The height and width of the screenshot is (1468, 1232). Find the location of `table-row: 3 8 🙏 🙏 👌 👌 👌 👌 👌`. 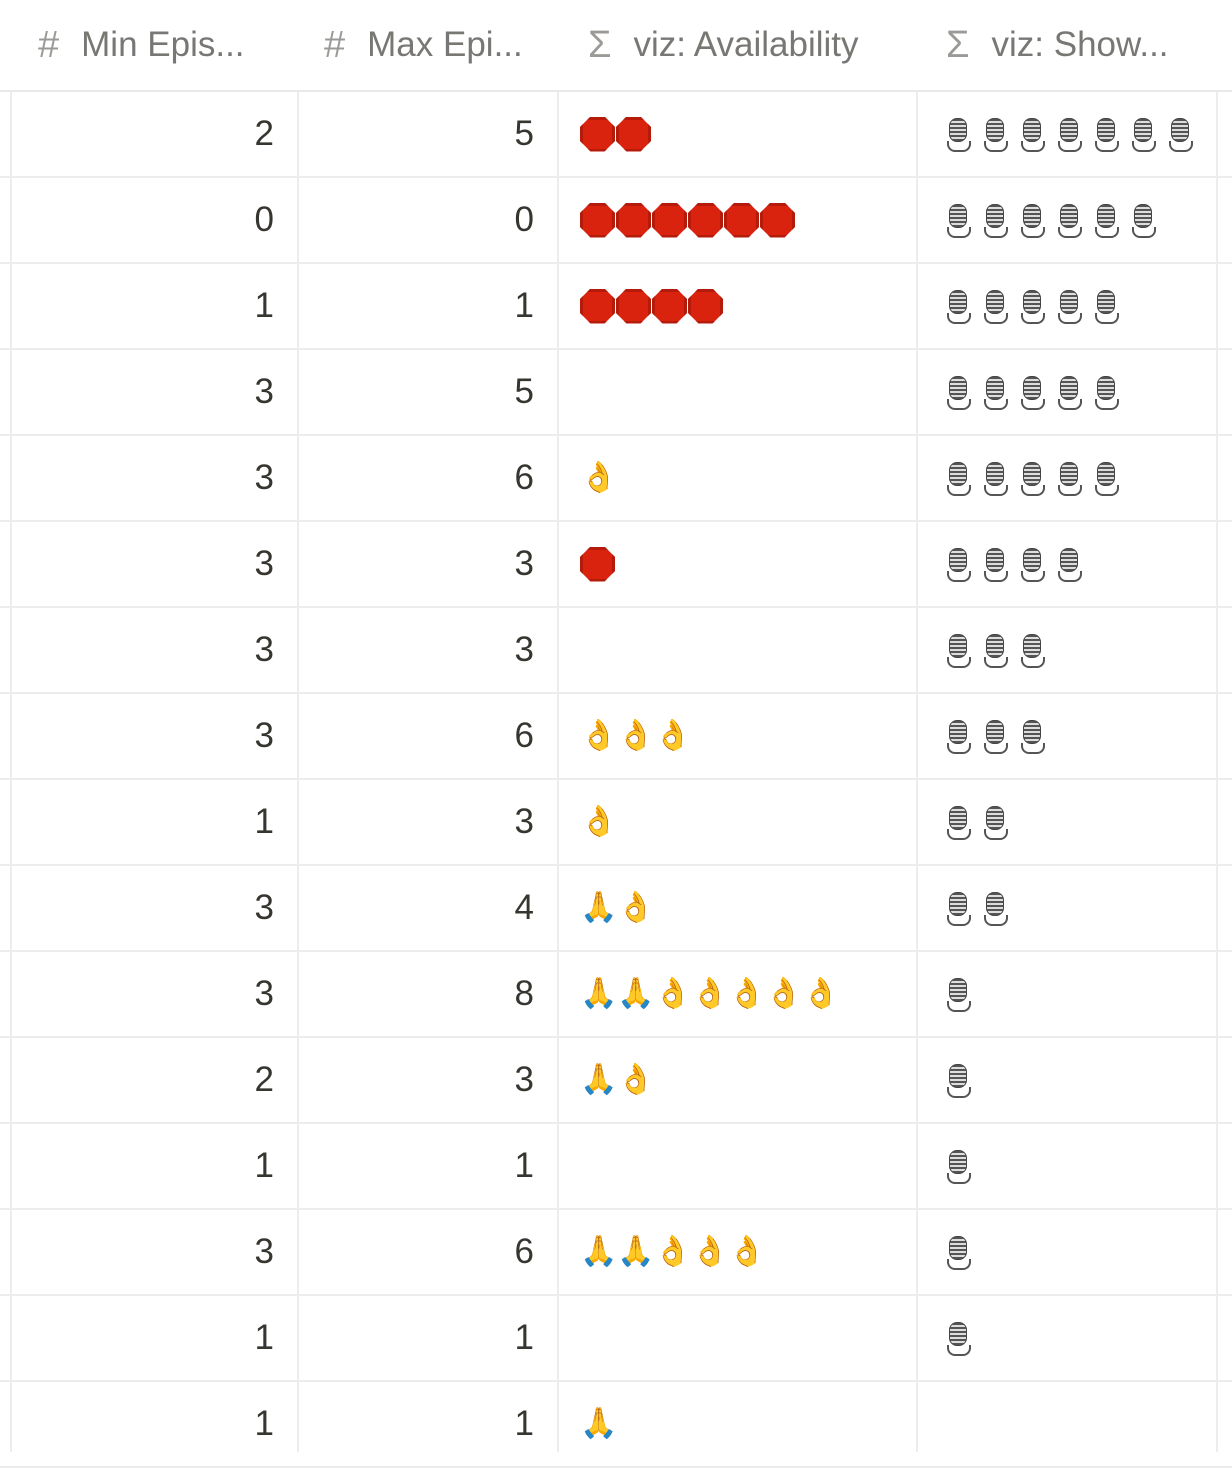

table-row: 3 8 🙏 🙏 👌 👌 👌 👌 👌 is located at coordinates (616, 995).